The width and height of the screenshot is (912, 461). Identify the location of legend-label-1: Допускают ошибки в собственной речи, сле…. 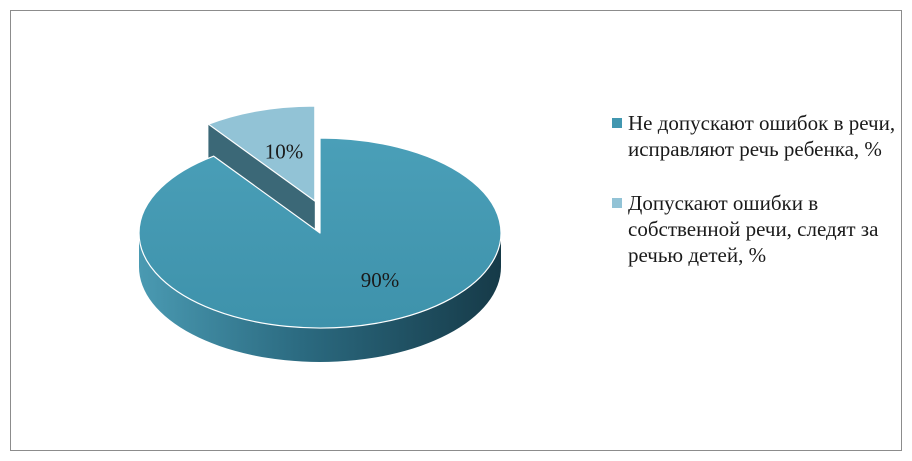
(753, 229).